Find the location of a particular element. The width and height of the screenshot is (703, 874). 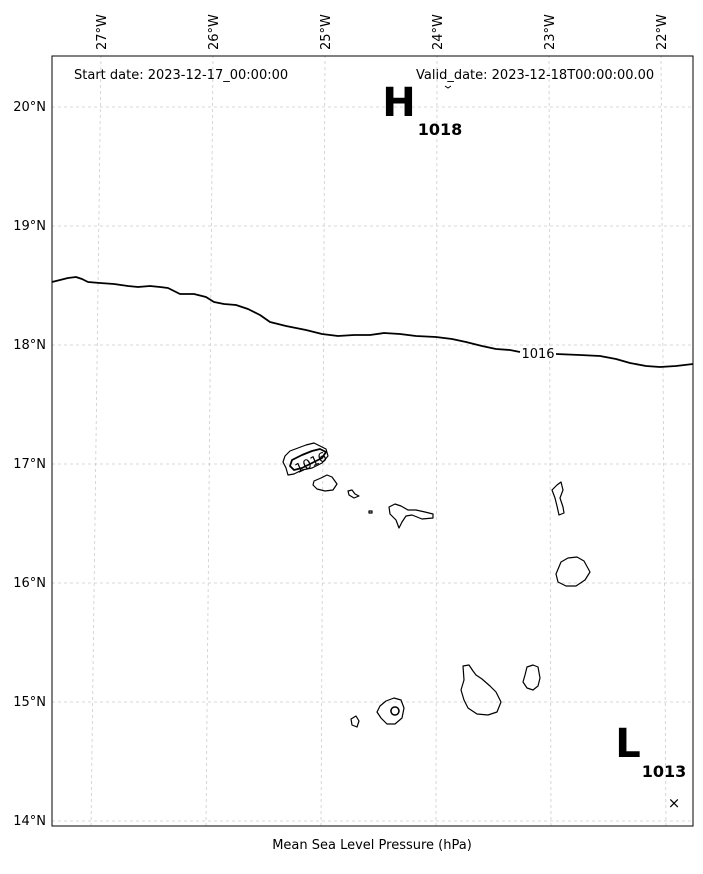

isobar-small-circle is located at coordinates (395, 711).